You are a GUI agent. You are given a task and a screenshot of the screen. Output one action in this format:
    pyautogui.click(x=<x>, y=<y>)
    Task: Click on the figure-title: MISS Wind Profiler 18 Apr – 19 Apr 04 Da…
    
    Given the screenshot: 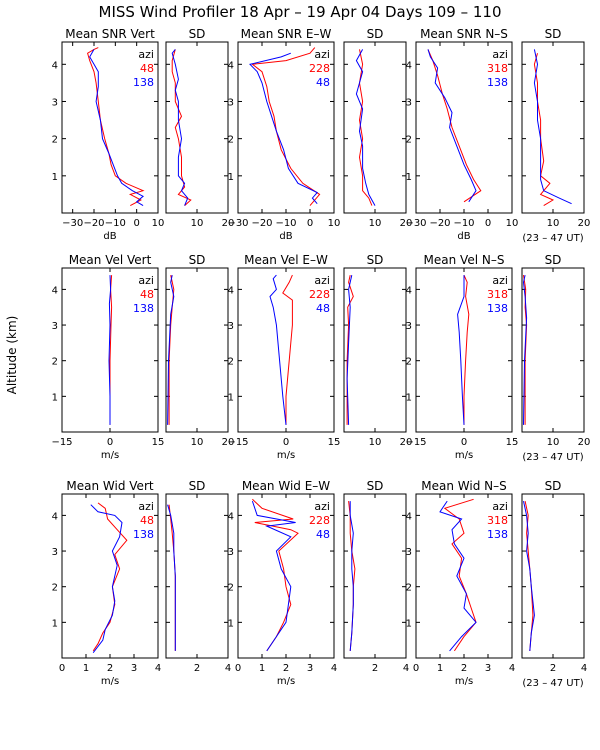 What is the action you would take?
    pyautogui.click(x=300, y=12)
    